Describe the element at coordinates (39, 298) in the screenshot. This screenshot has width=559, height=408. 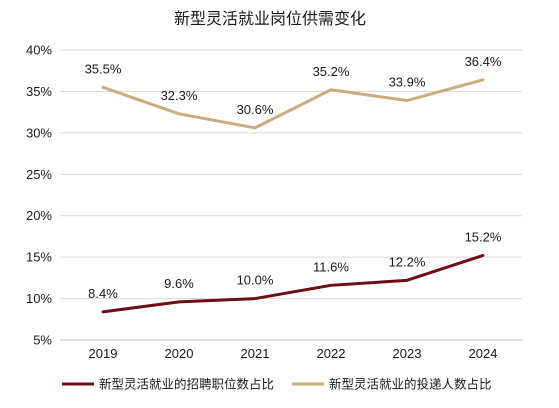
I see `y-tick-label: 10%` at that location.